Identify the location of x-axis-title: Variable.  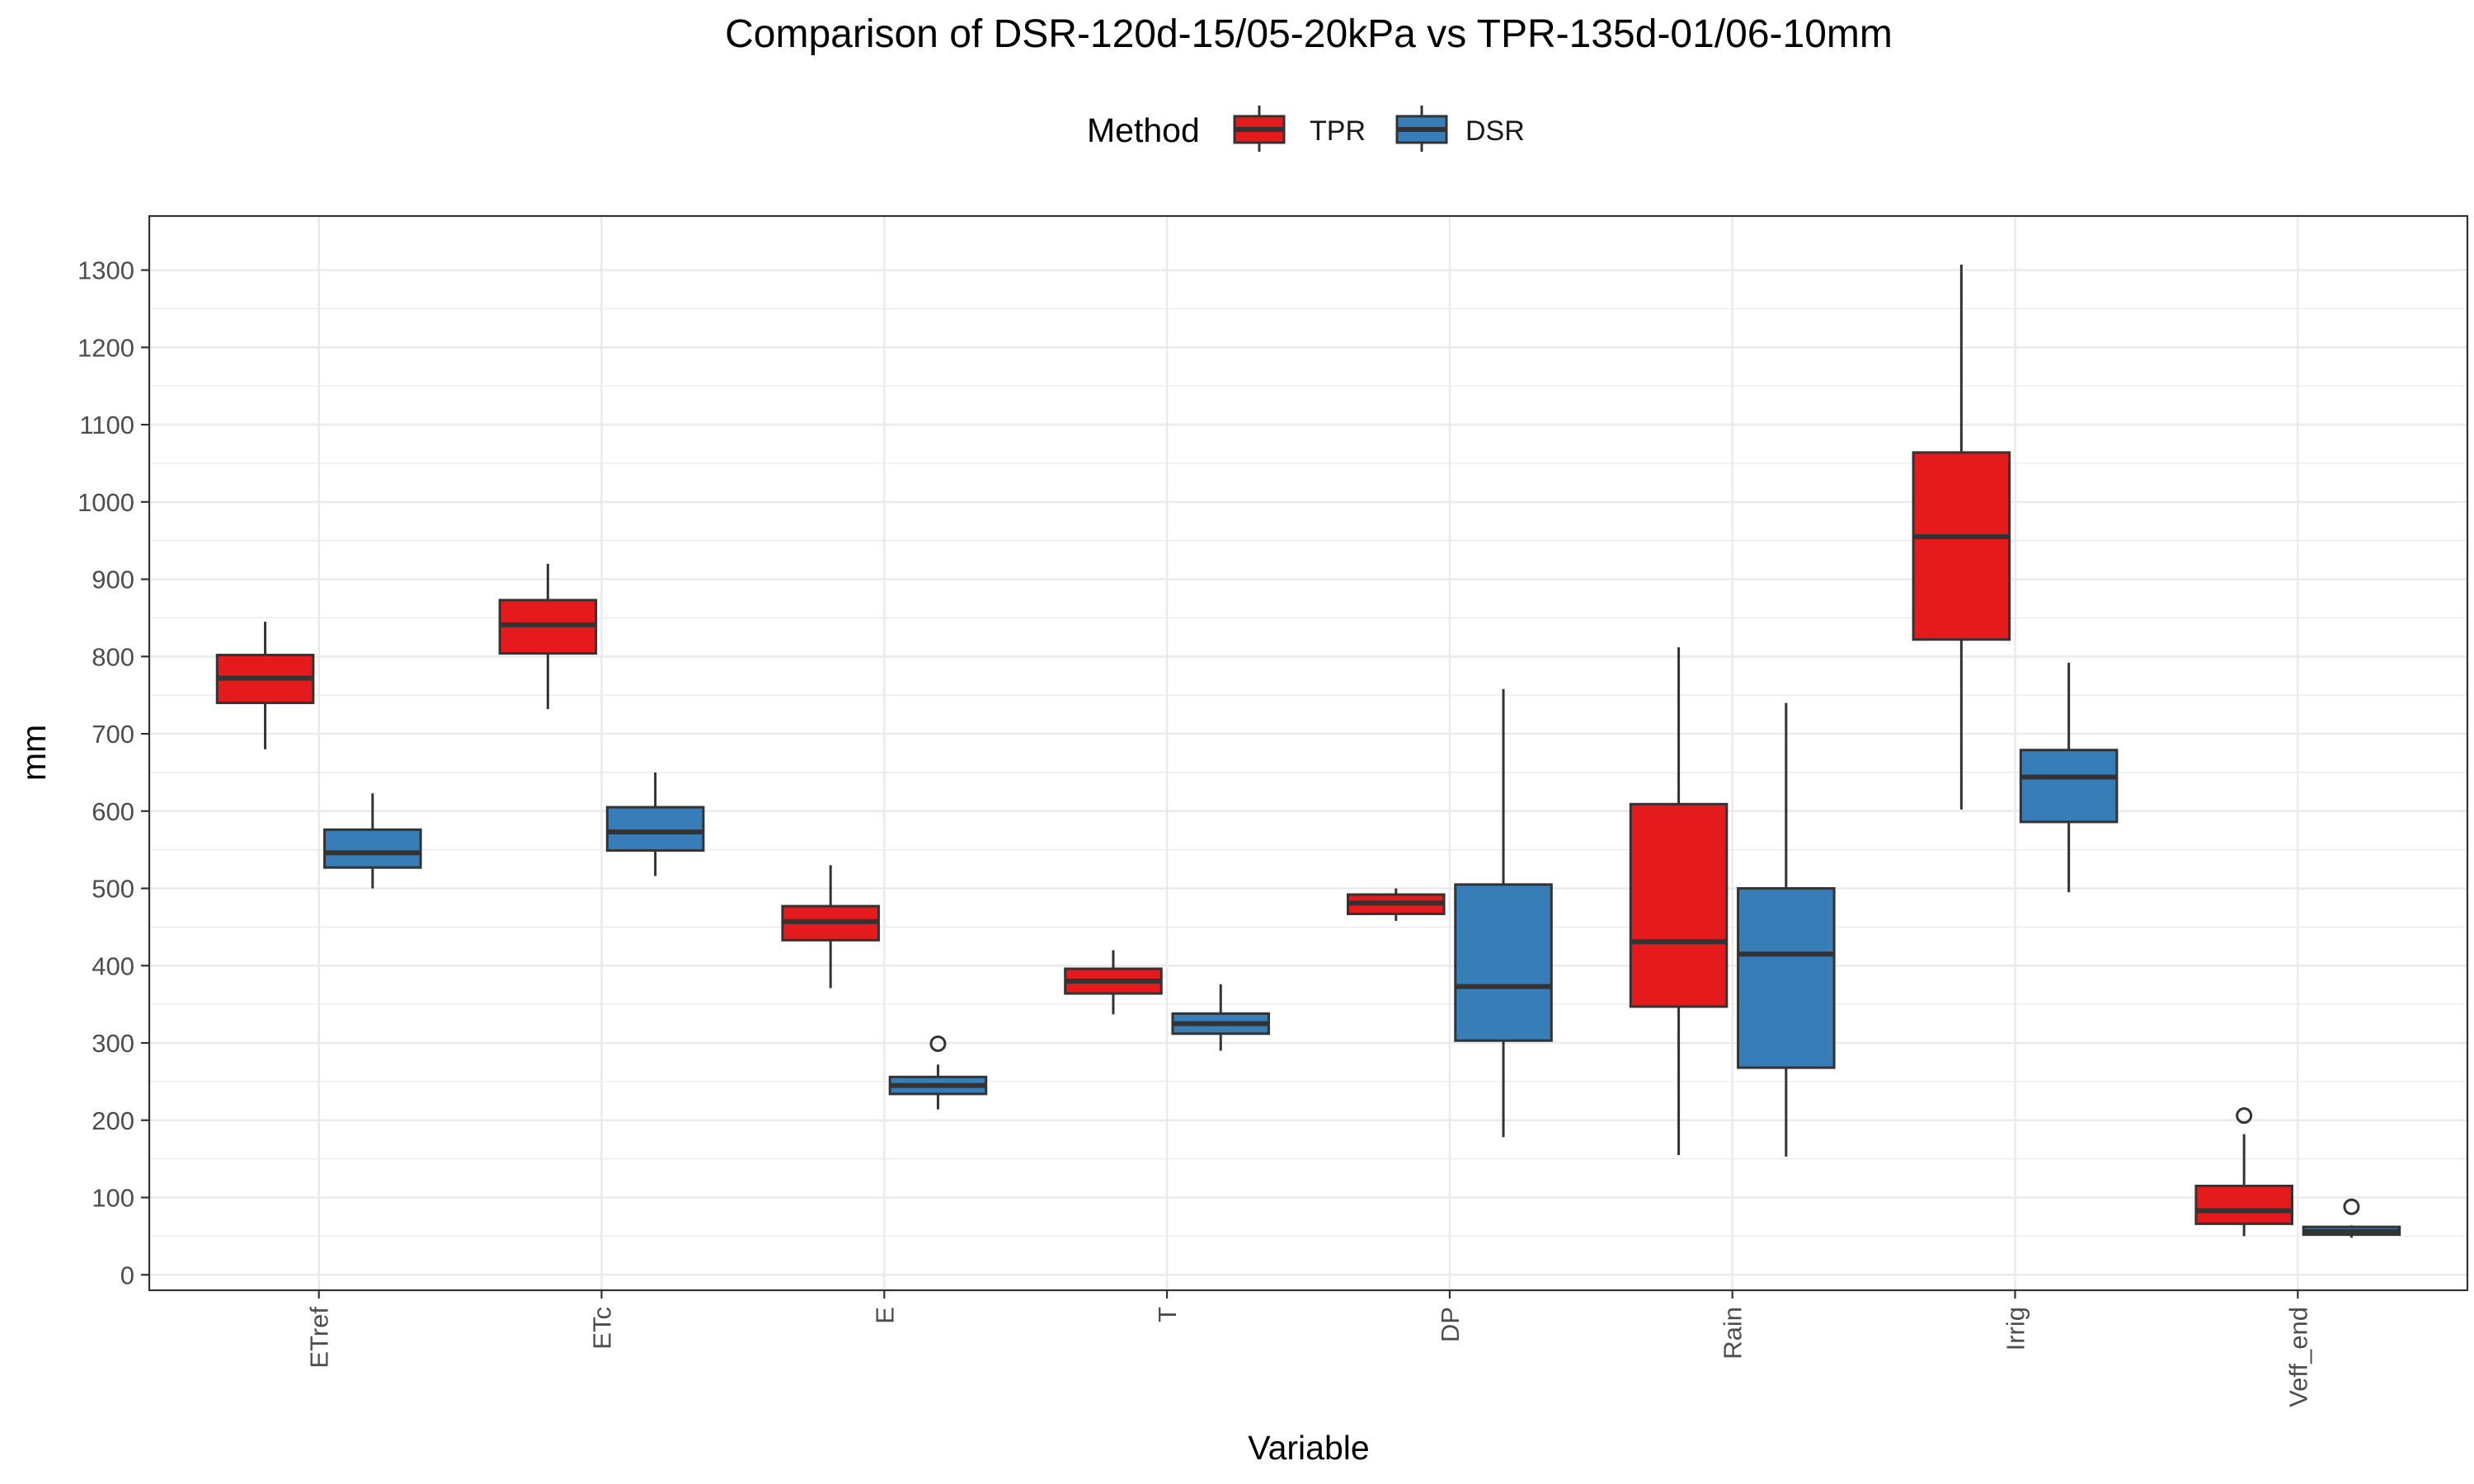
(1308, 1448).